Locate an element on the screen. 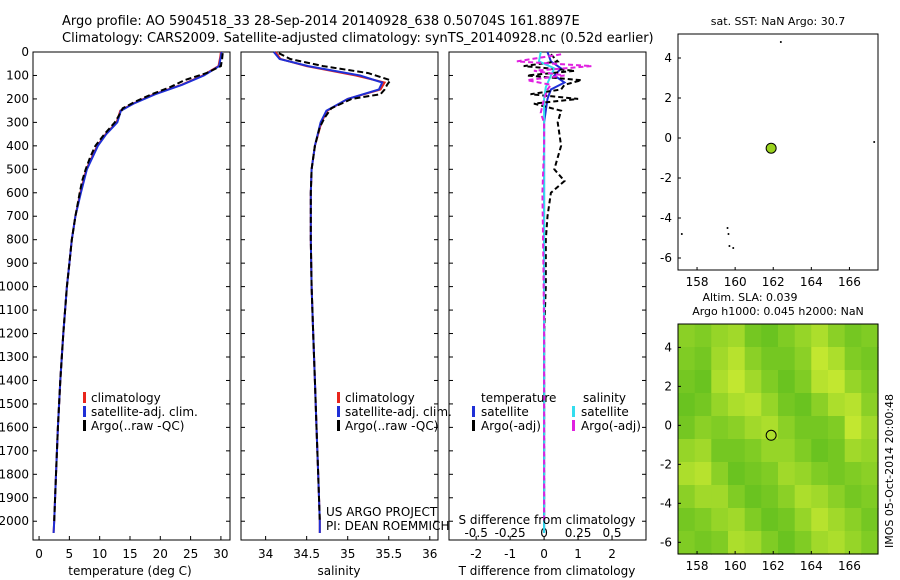  sla-map-panel is located at coordinates (778, 439).